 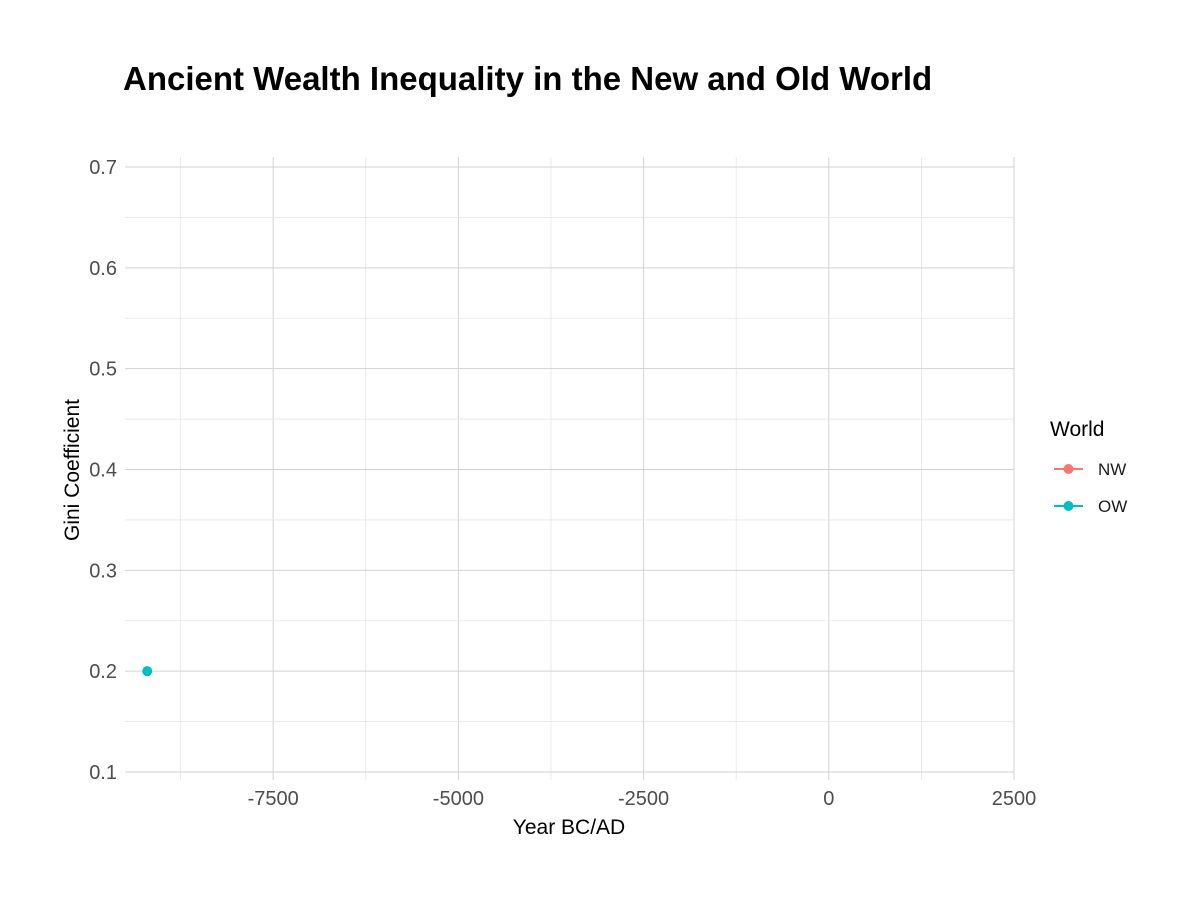 I want to click on data-point-ow, so click(x=147, y=671).